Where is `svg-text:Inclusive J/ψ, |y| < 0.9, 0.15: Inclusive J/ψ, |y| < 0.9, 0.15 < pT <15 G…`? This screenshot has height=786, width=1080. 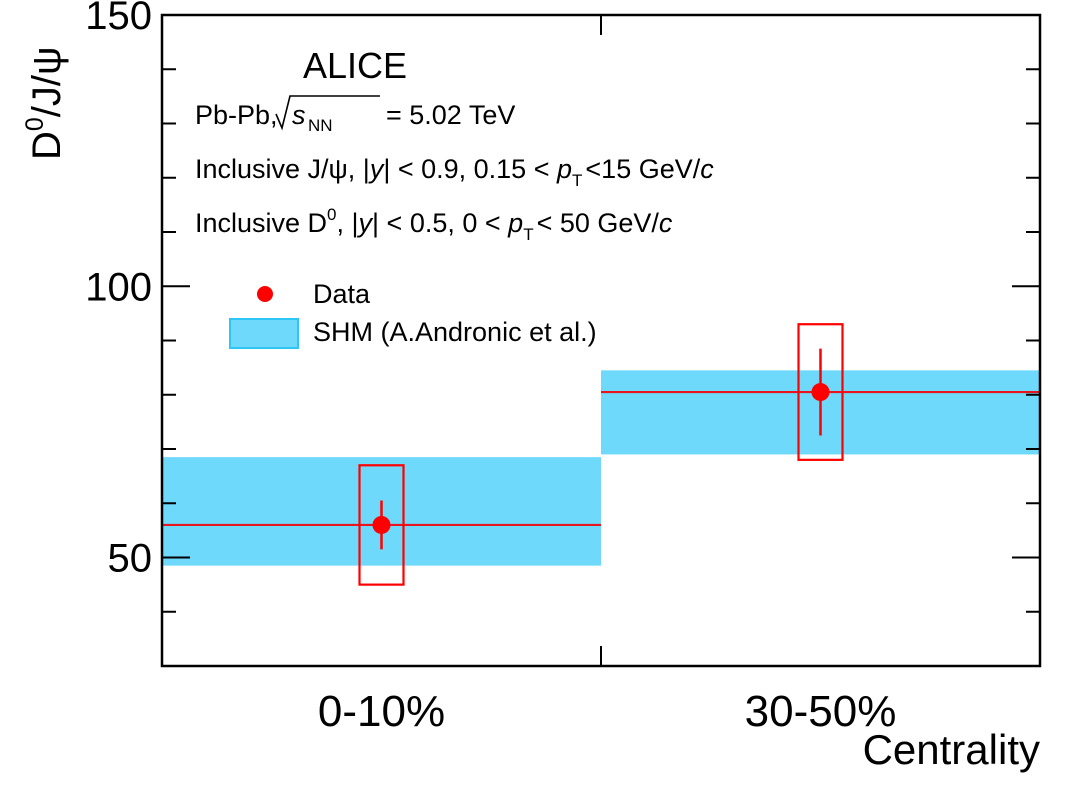 svg-text:Inclusive J/ψ, |y| < 0.9, 0.15: Inclusive J/ψ, |y| < 0.9, 0.15 < pT <15 G… is located at coordinates (454, 172).